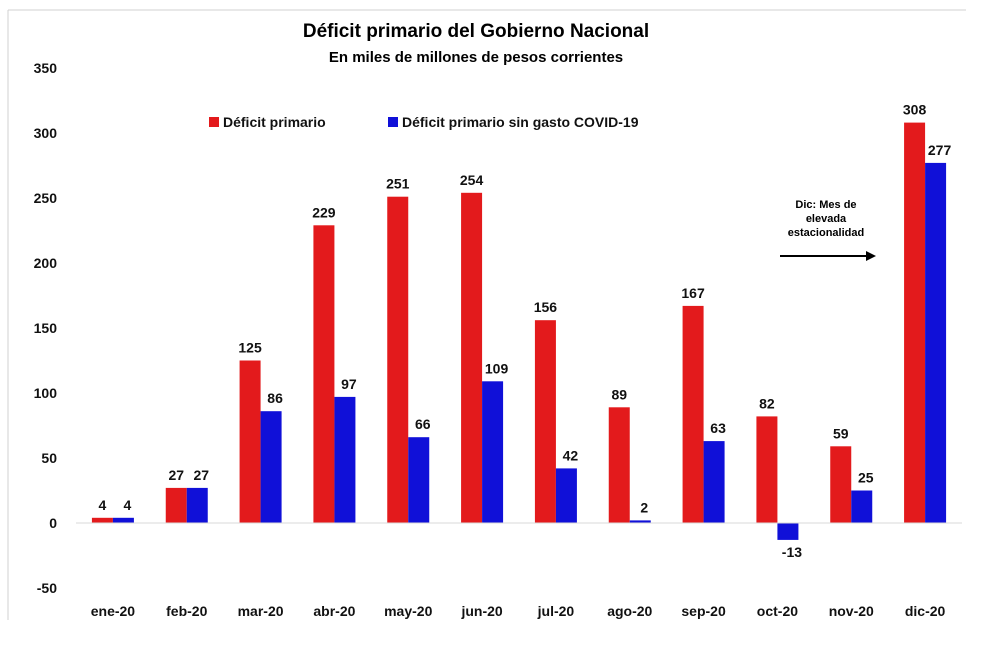 This screenshot has width=985, height=647. Describe the element at coordinates (408, 611) in the screenshot. I see `x-tick-label: may-20` at that location.